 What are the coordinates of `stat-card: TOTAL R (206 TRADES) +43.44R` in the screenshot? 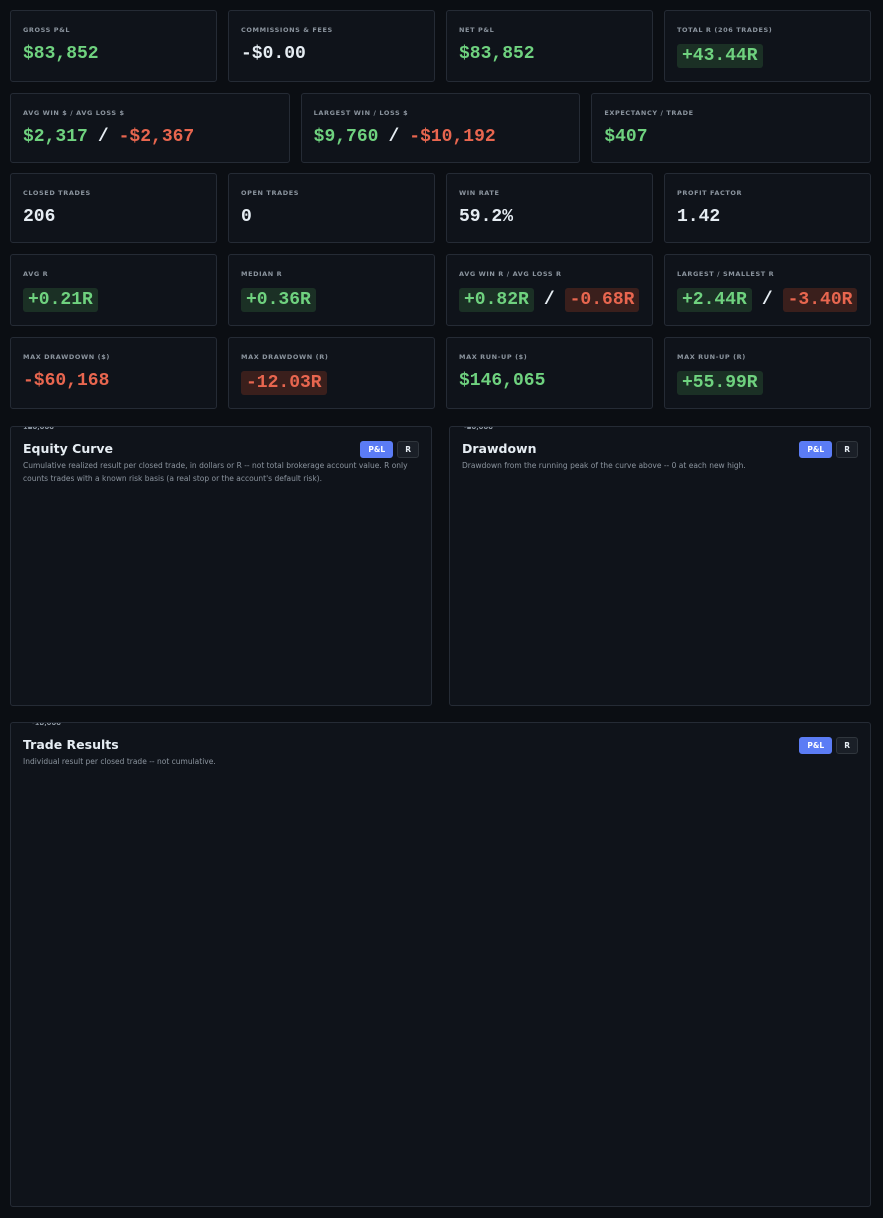 It's located at (767, 46).